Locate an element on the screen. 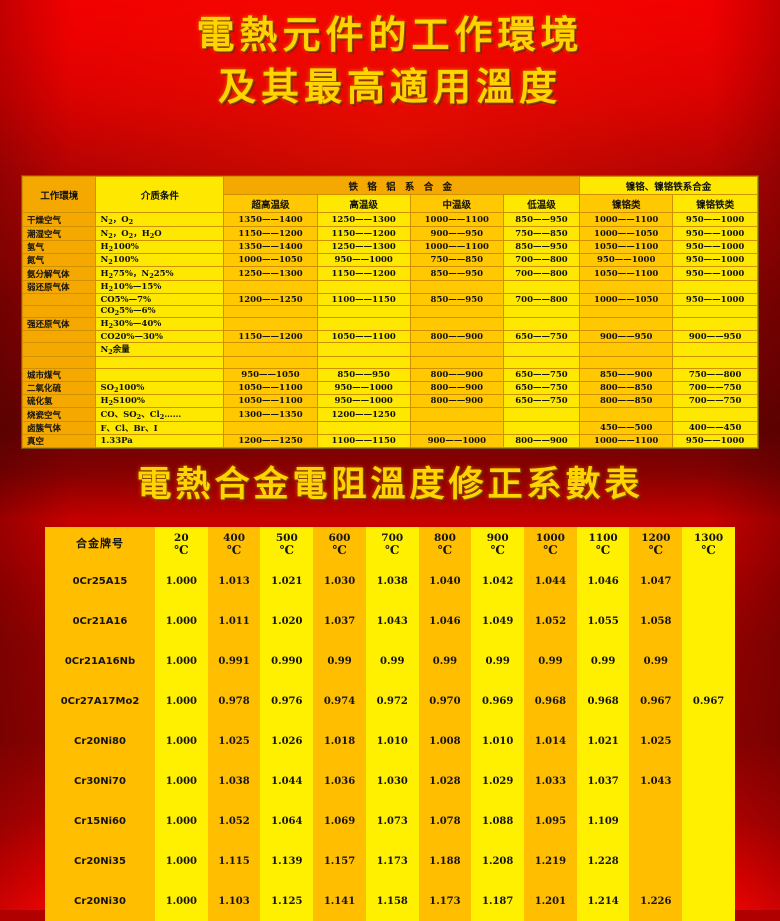  cell-correction-factor: 0.99 is located at coordinates (339, 661).